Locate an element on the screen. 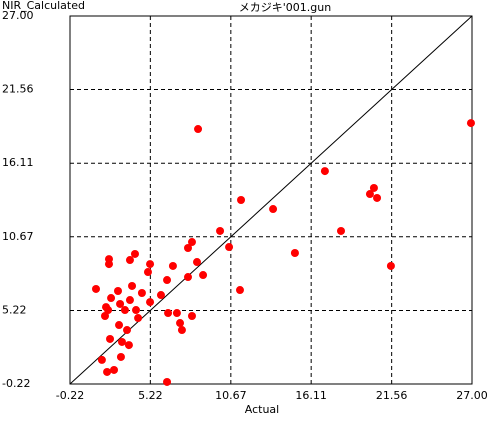  x-tick-label: 21.56 is located at coordinates (392, 395).